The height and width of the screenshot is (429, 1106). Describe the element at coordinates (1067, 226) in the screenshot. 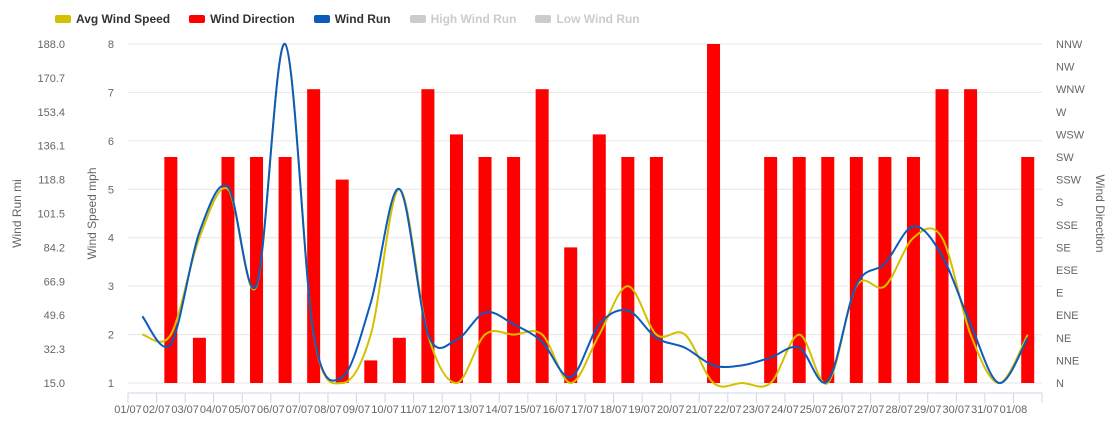

I see `y-tick-label-wind-direction: SSE` at that location.